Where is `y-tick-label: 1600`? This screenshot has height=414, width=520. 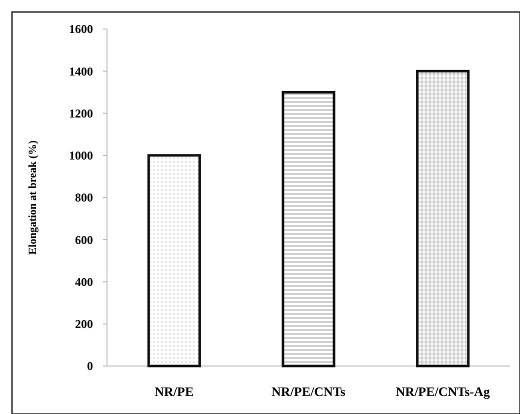 y-tick-label: 1600 is located at coordinates (81, 29).